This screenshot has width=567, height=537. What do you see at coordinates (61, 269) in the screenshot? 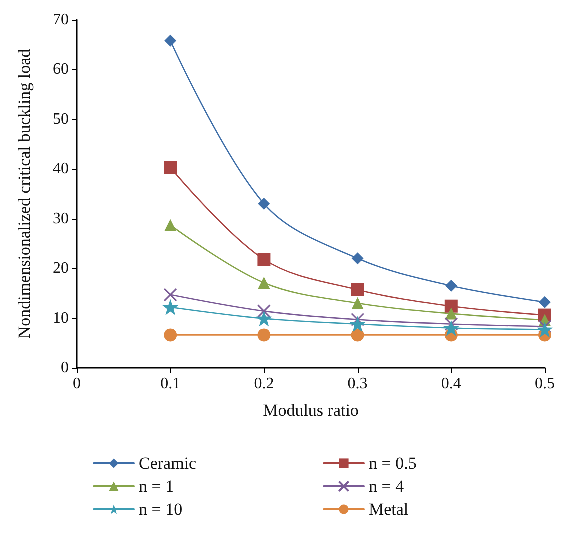
I see `y-tick-label: 20` at bounding box center [61, 269].